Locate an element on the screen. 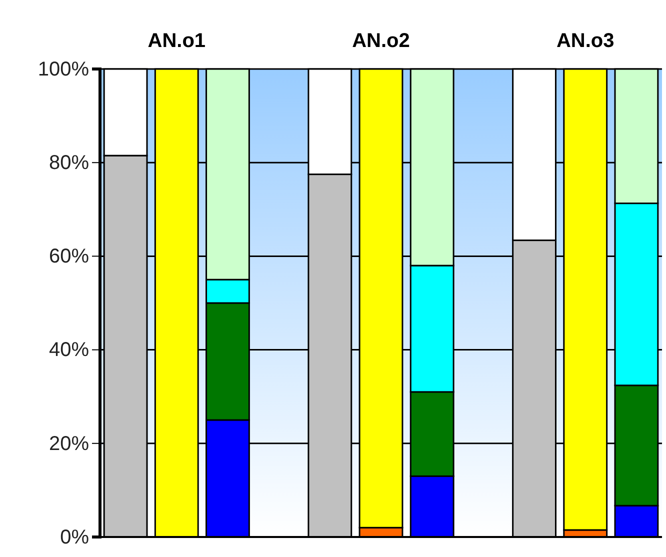  x-tick-label: AN.o2 is located at coordinates (381, 41).